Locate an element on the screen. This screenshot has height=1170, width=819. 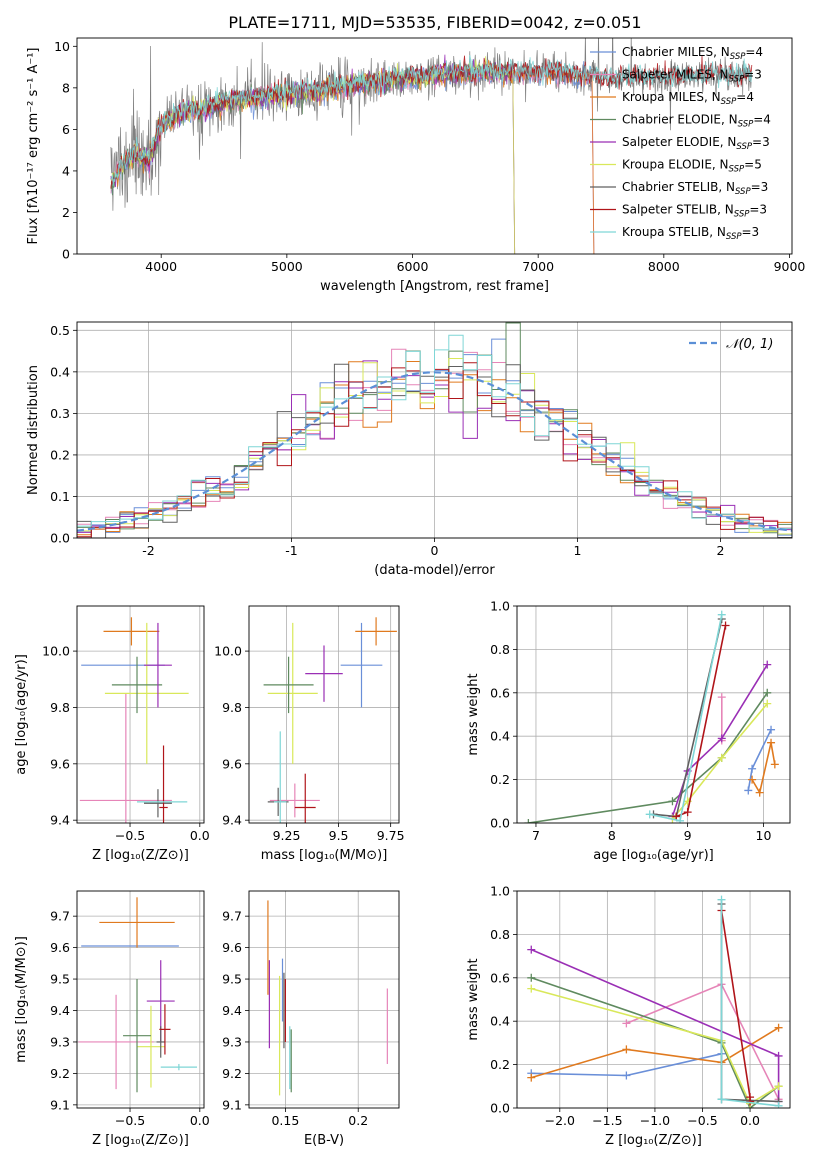
y-tick-label: 10.0 is located at coordinates (56, 651).